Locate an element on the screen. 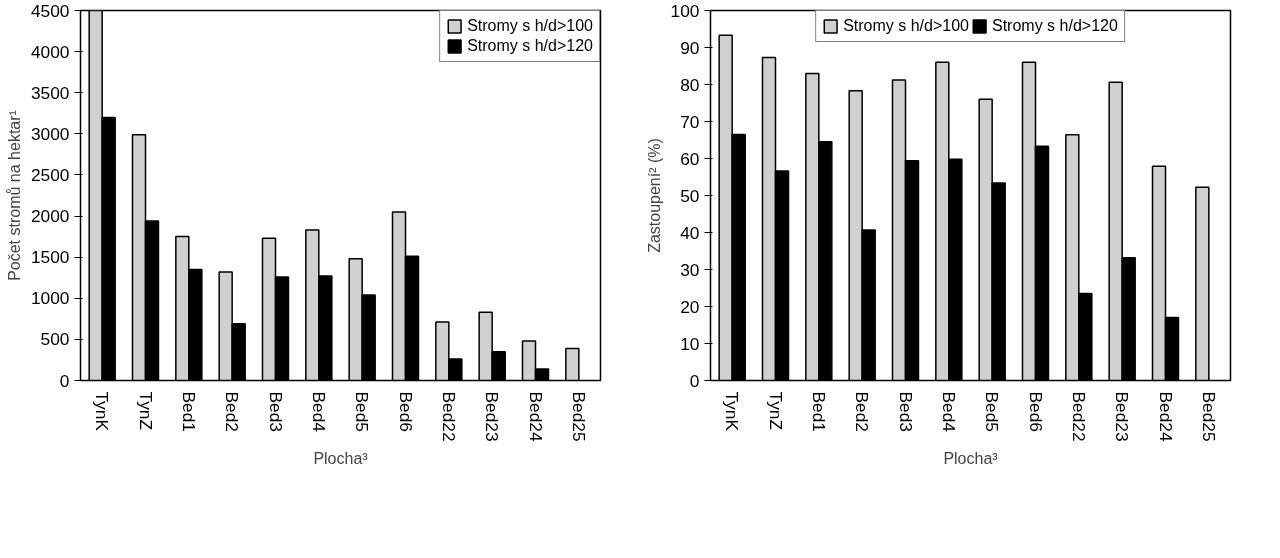 Image resolution: width=1280 pixels, height=558 pixels. y-tick-label: 70 is located at coordinates (690, 121).